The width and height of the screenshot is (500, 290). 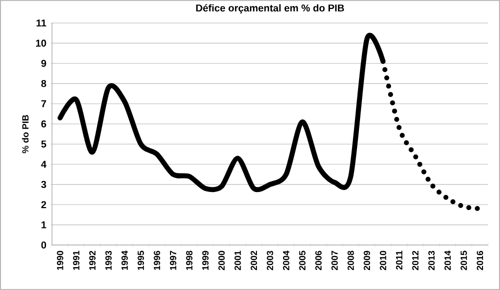 What do you see at coordinates (60, 260) in the screenshot?
I see `x-tick-label: 1990` at bounding box center [60, 260].